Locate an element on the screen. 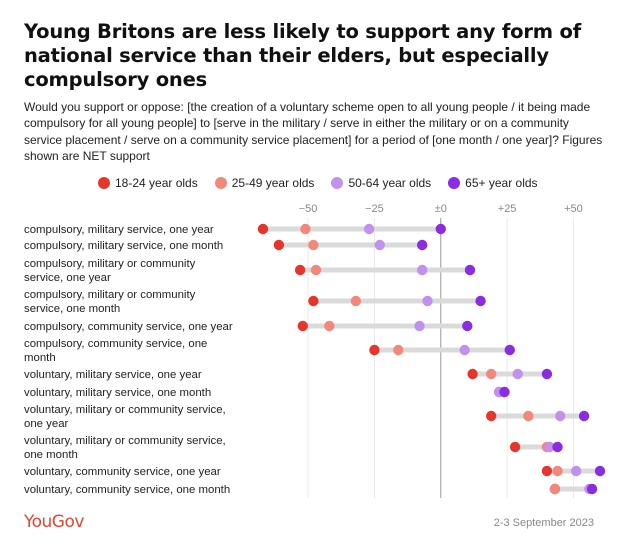 The image size is (634, 552). x-tick-label: +25 is located at coordinates (507, 209).